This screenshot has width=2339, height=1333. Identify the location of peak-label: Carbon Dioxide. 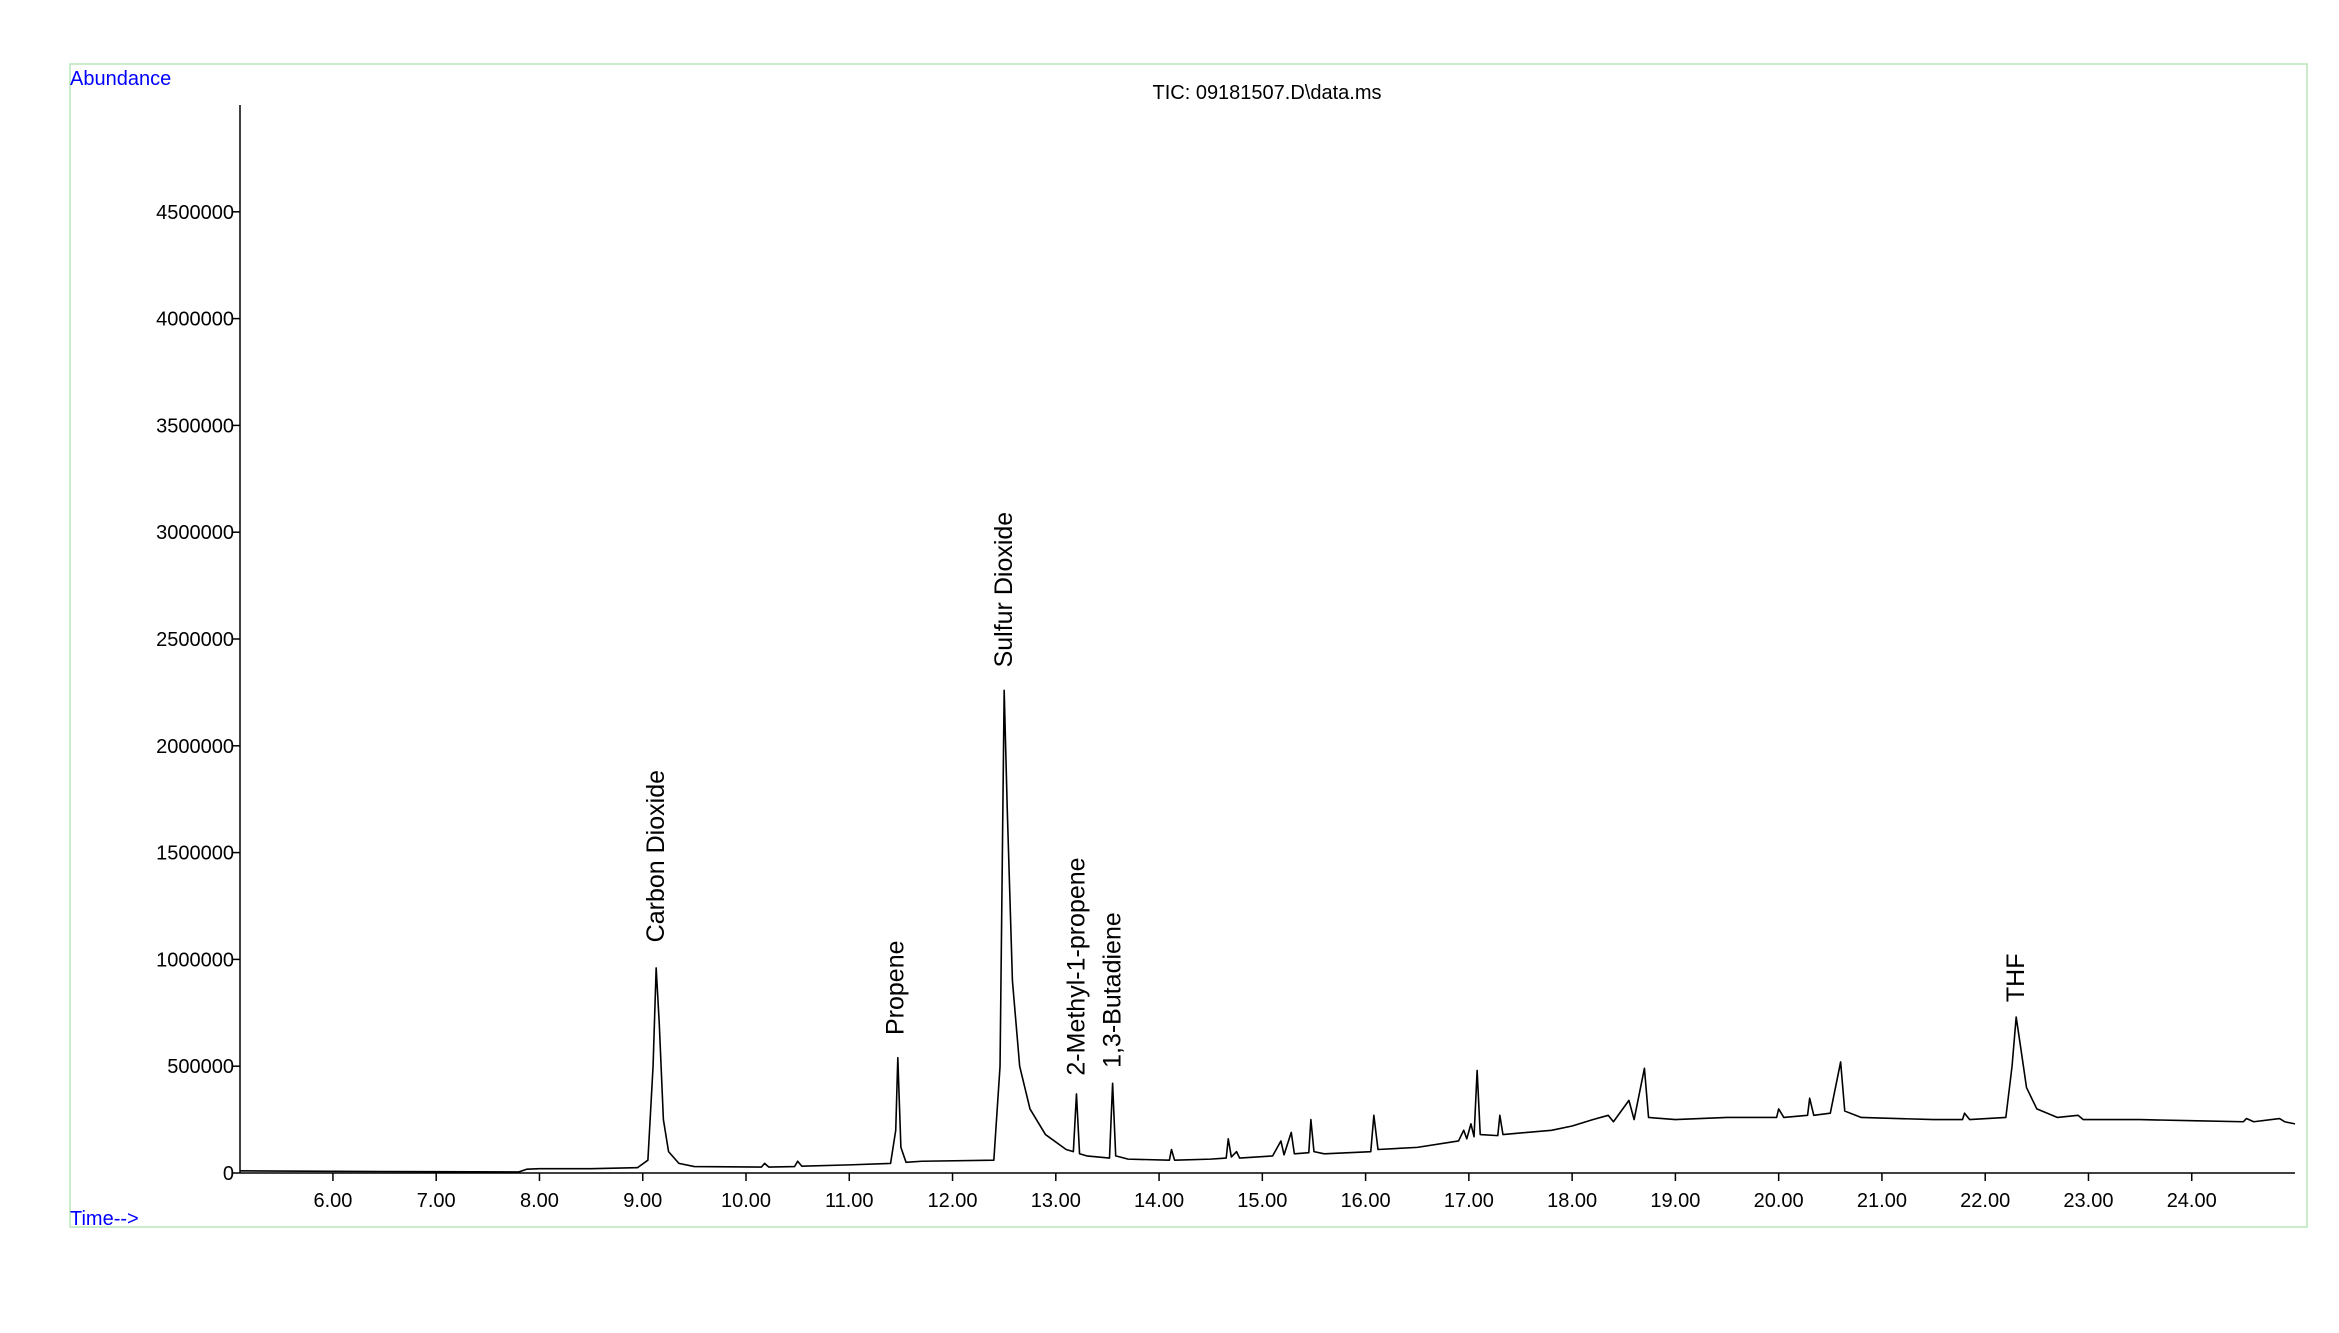
(656, 856).